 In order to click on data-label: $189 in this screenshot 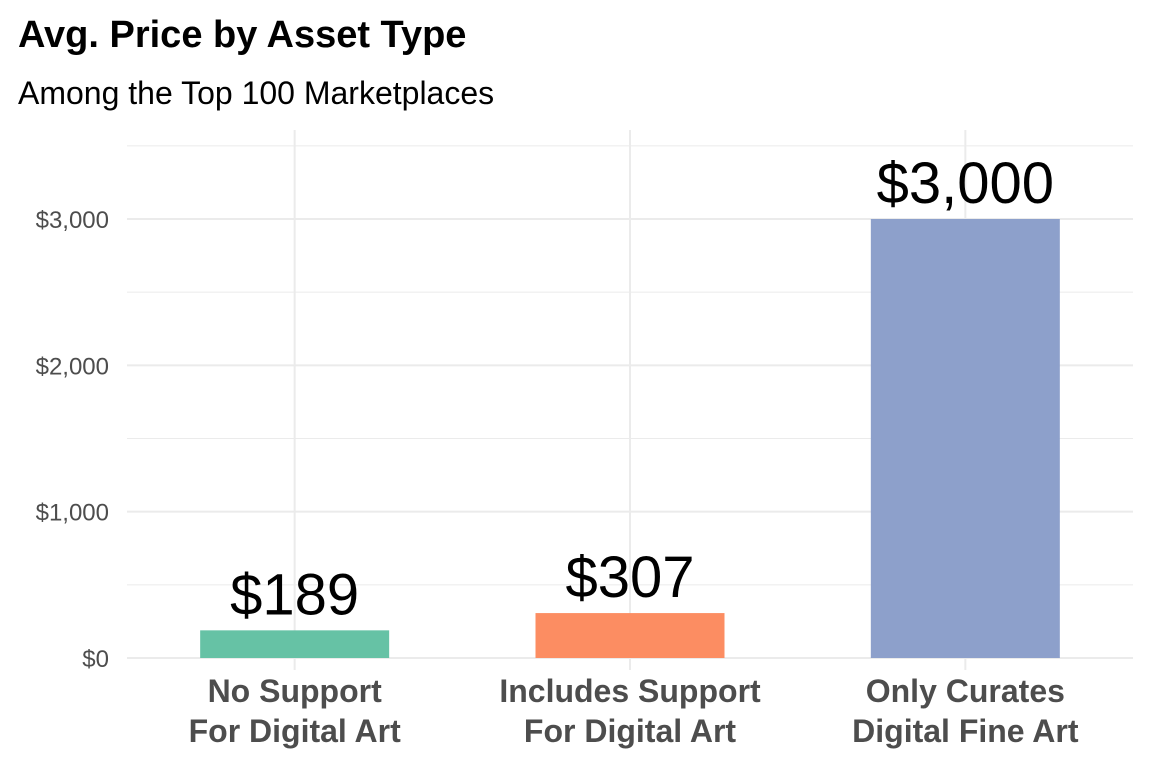, I will do `click(294, 594)`.